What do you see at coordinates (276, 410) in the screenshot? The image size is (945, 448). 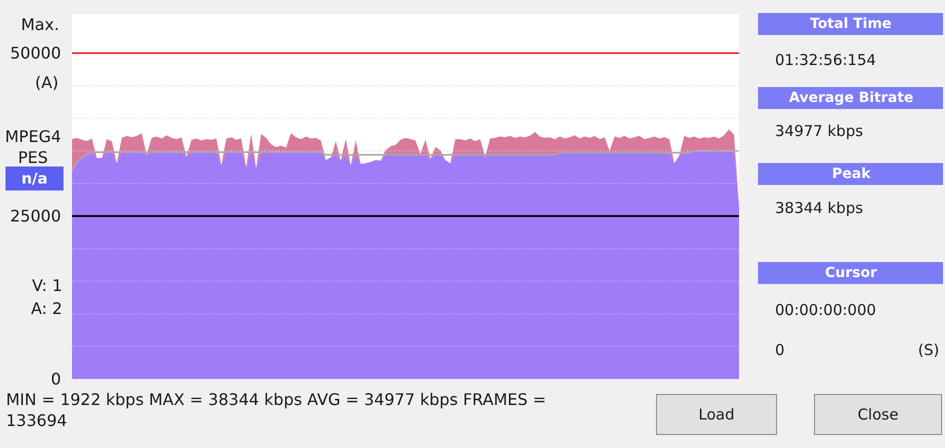 I see `text: MIN = 1922 kbps MAX = 38344 kbps AVG = 34977 kbps FRAMES = 133694` at bounding box center [276, 410].